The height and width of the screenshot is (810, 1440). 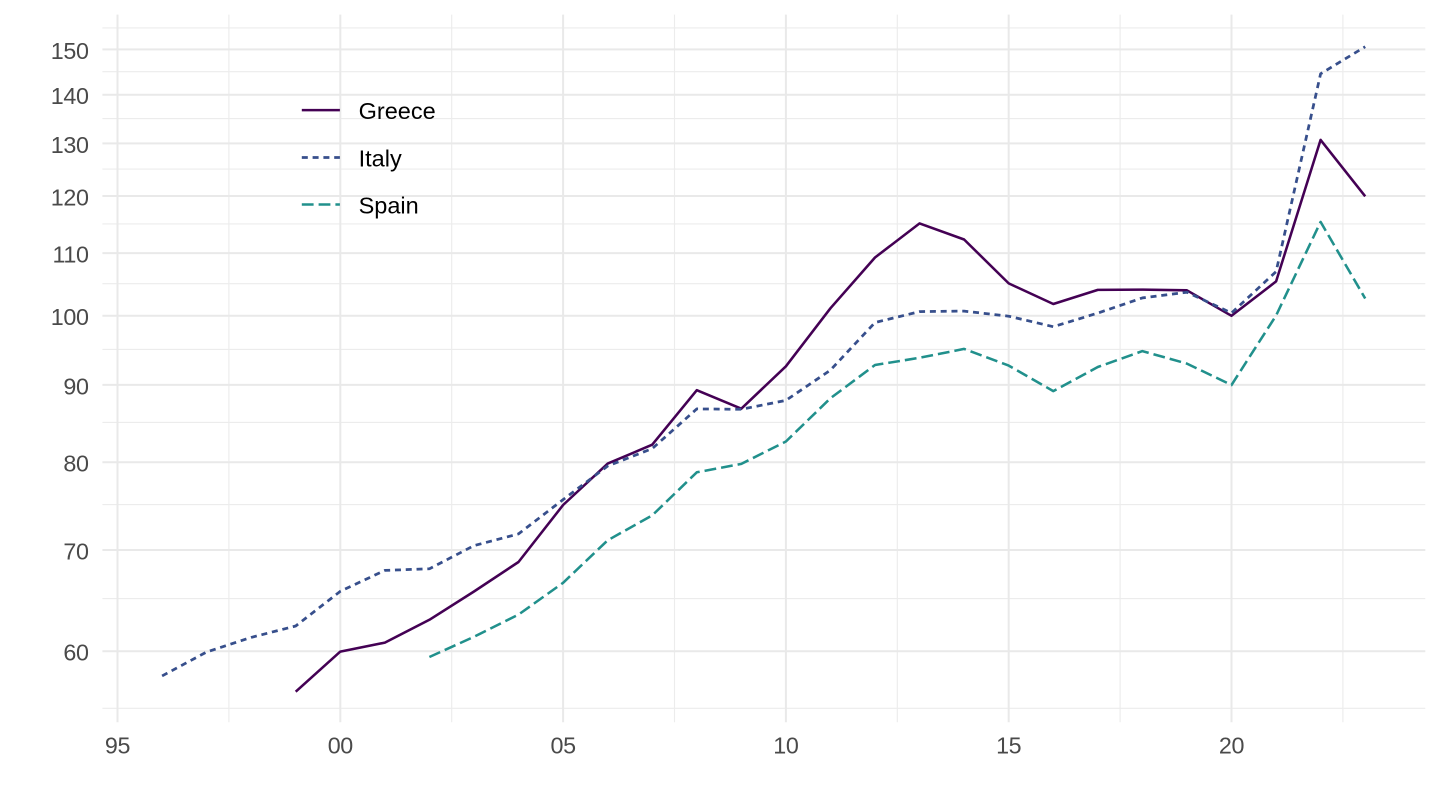 What do you see at coordinates (76, 653) in the screenshot?
I see `svg-text: 60` at bounding box center [76, 653].